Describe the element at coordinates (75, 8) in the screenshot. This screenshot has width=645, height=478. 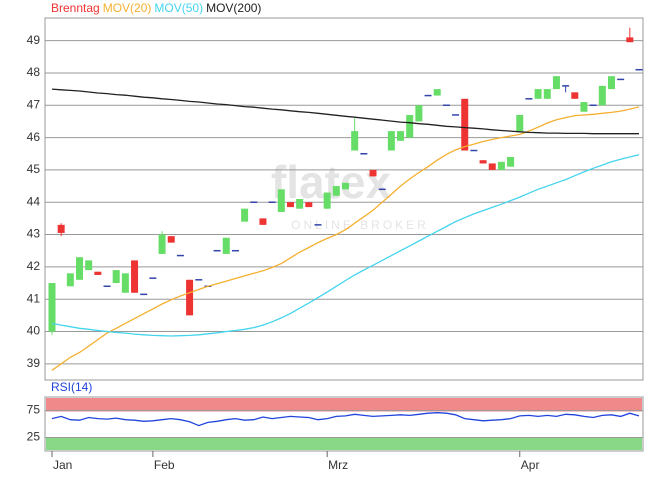
I see `legend-label: Brenntag` at that location.